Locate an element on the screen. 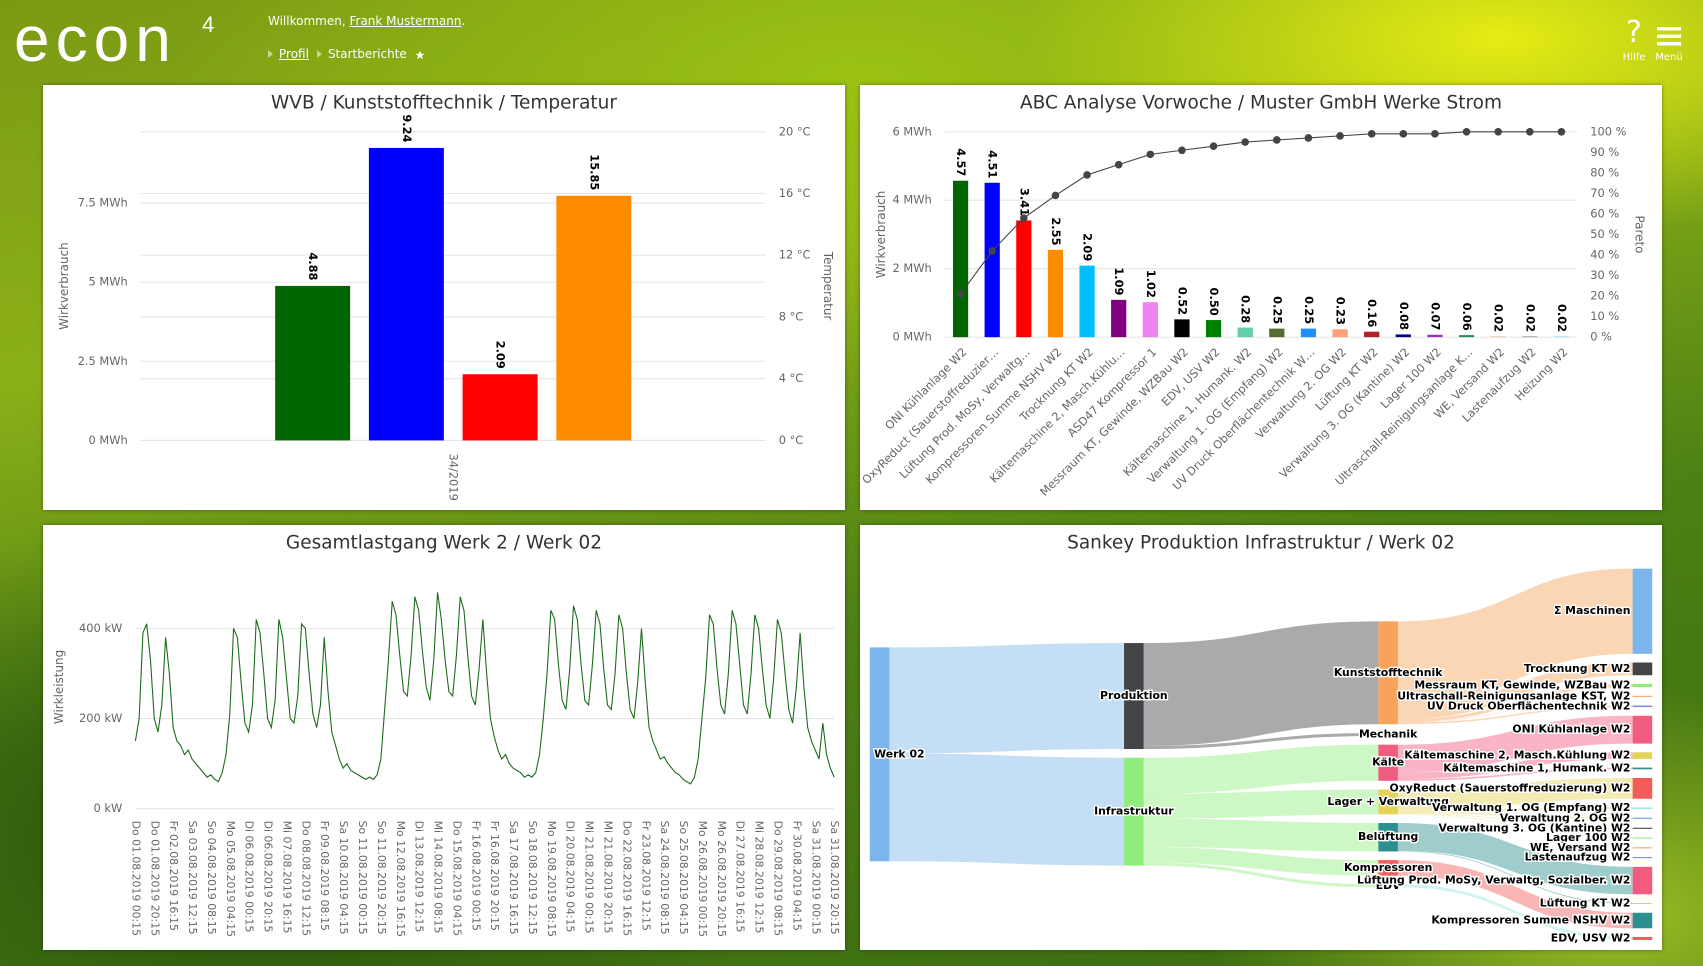 This screenshot has height=966, width=1703. data-label: 1.09 is located at coordinates (1119, 281).